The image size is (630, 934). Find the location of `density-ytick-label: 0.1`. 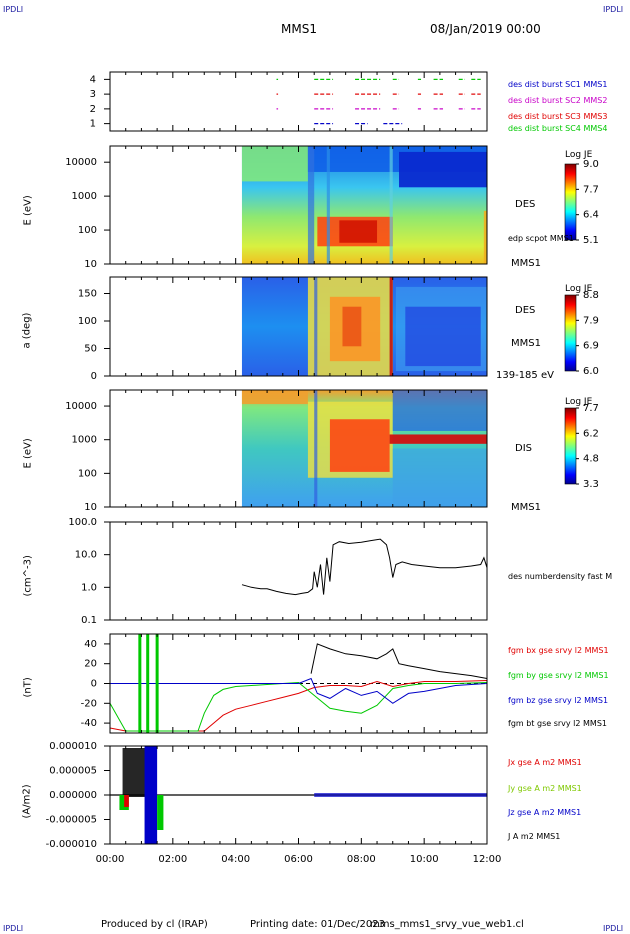

density-ytick-label: 0.1 is located at coordinates (89, 620).